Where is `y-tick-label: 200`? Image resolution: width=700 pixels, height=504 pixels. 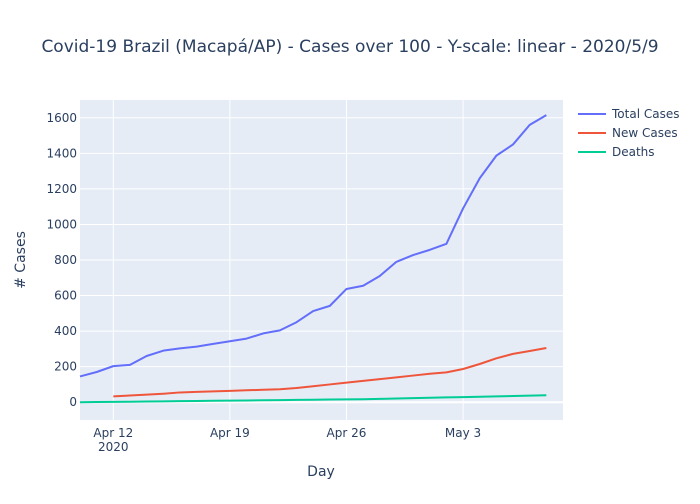
y-tick-label: 200 is located at coordinates (65, 367).